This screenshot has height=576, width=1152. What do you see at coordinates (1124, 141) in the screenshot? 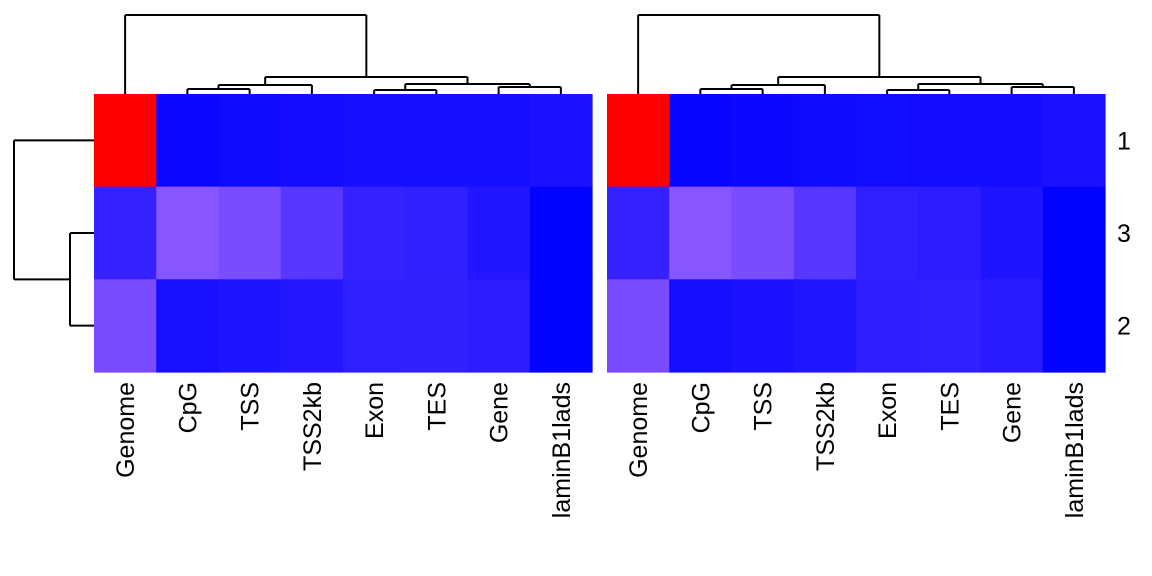
I see `row-label: 1` at bounding box center [1124, 141].